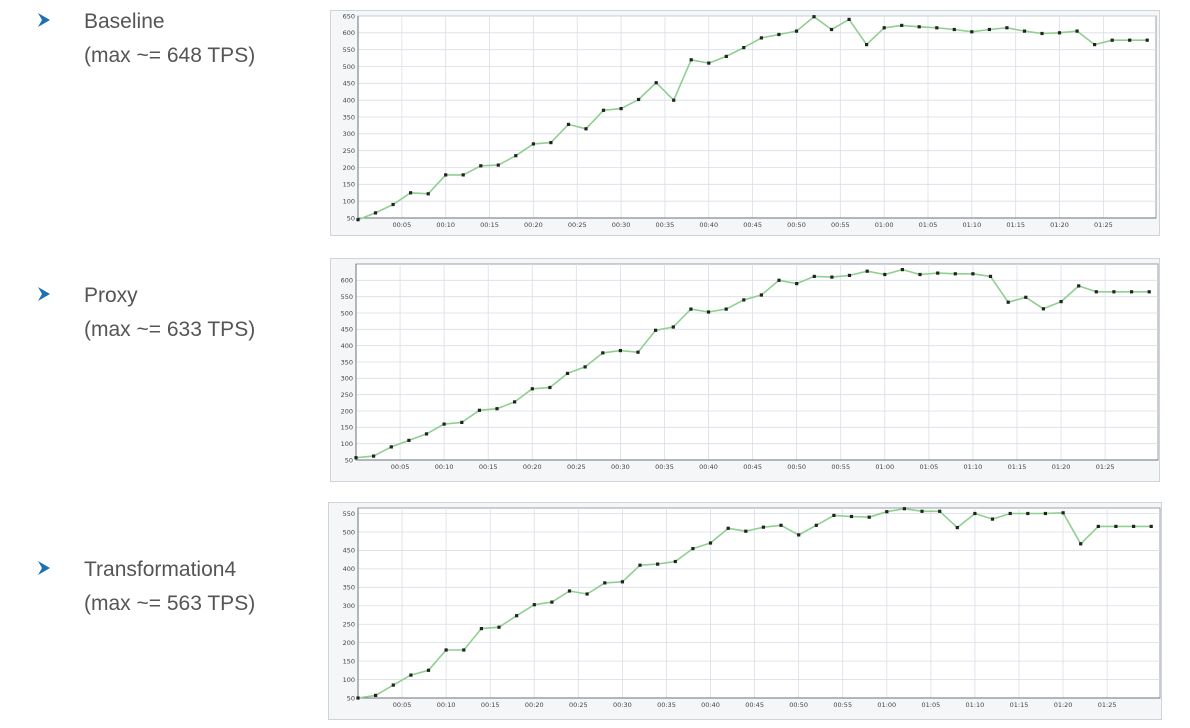  I want to click on y-tick-label: 650, so click(349, 16).